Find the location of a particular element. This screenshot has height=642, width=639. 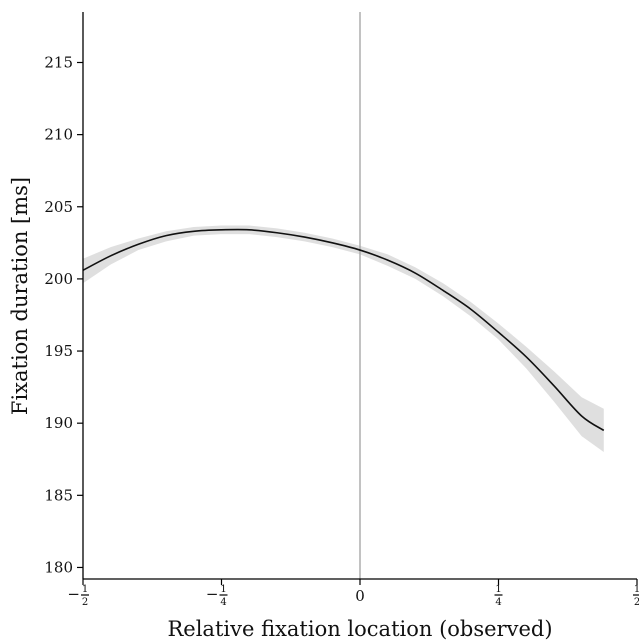

y-tick-label: 190 is located at coordinates (58, 423).